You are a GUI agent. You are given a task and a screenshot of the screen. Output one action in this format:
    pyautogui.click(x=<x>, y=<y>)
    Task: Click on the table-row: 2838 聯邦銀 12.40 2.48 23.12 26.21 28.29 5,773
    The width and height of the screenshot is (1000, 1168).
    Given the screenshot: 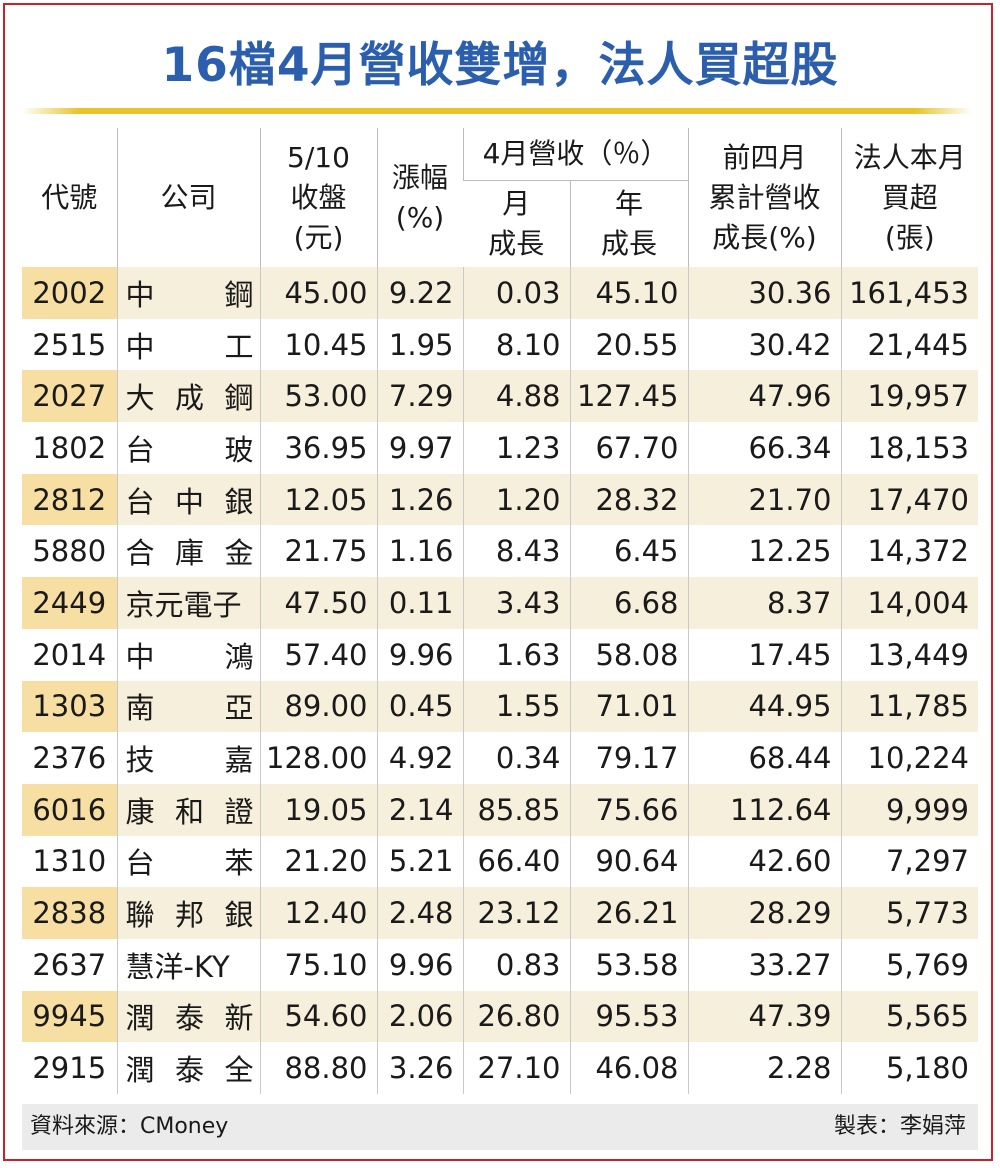 What is the action you would take?
    pyautogui.click(x=500, y=913)
    